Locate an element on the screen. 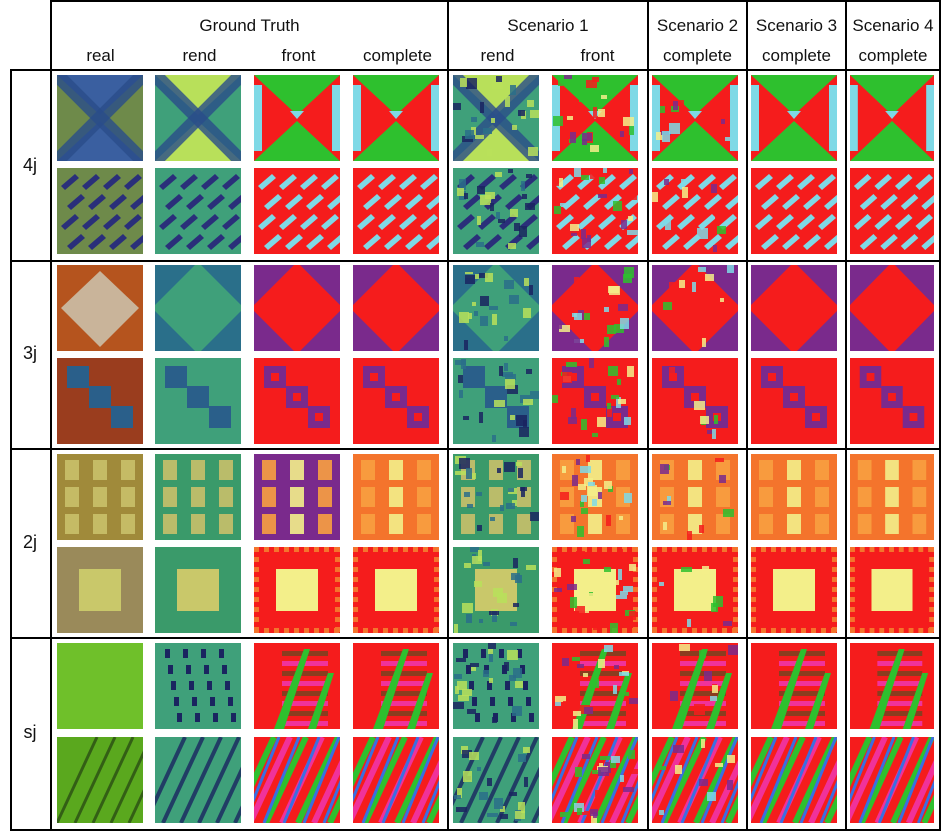 The image size is (944, 835). tile-3j-b-col9-complete is located at coordinates (892, 401).